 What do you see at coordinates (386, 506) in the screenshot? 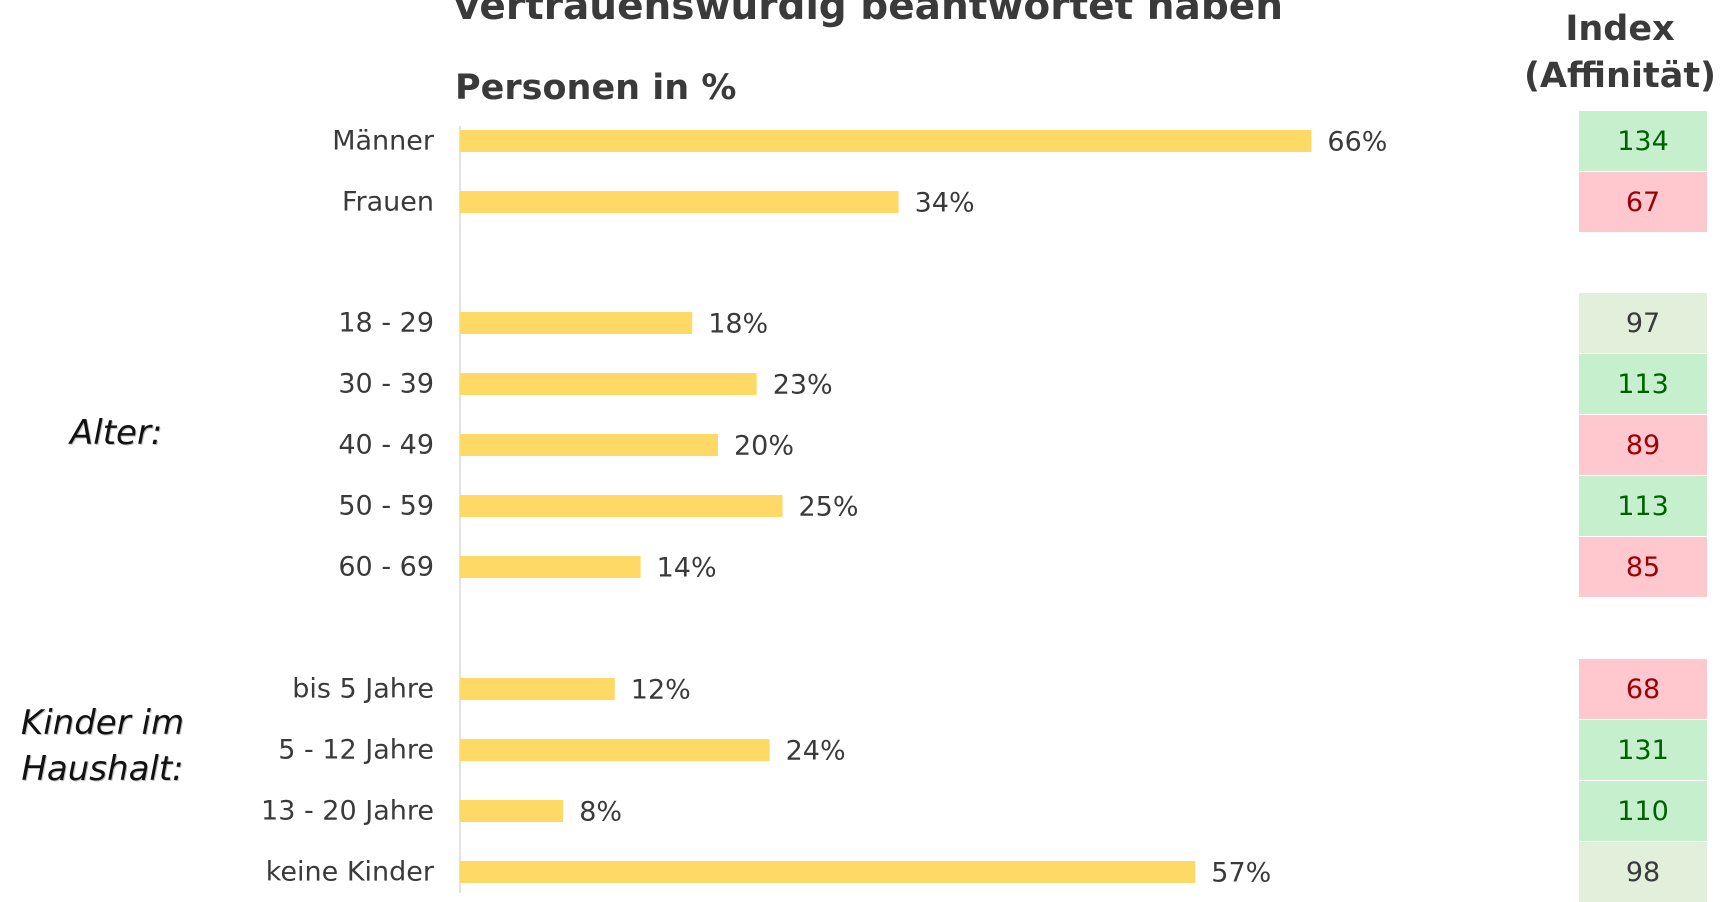
I see `category-label: 50 - 59` at bounding box center [386, 506].